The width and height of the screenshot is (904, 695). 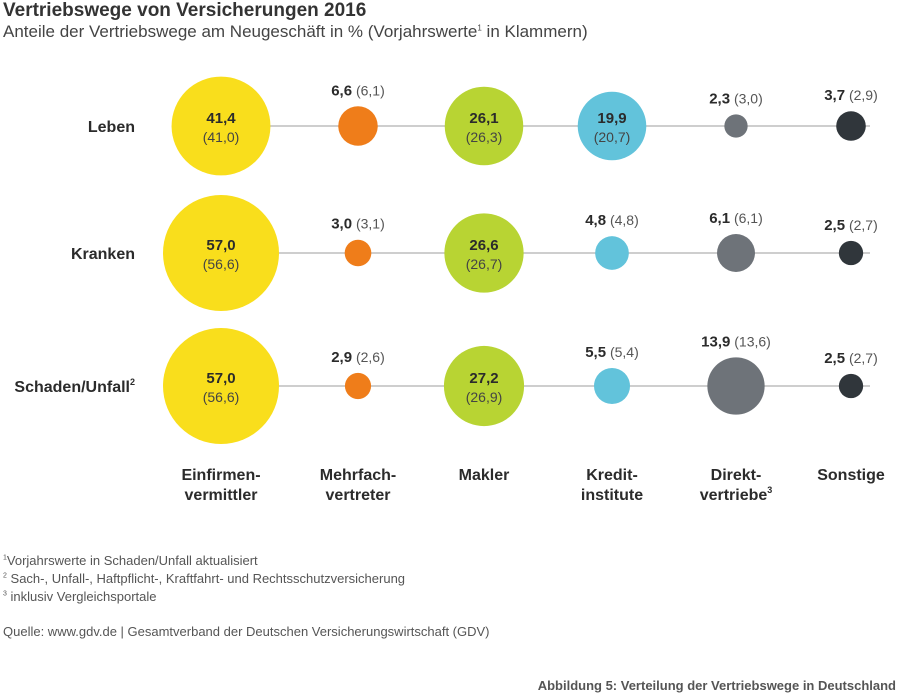 I want to click on previous-value-label: (26,9), so click(x=484, y=397).